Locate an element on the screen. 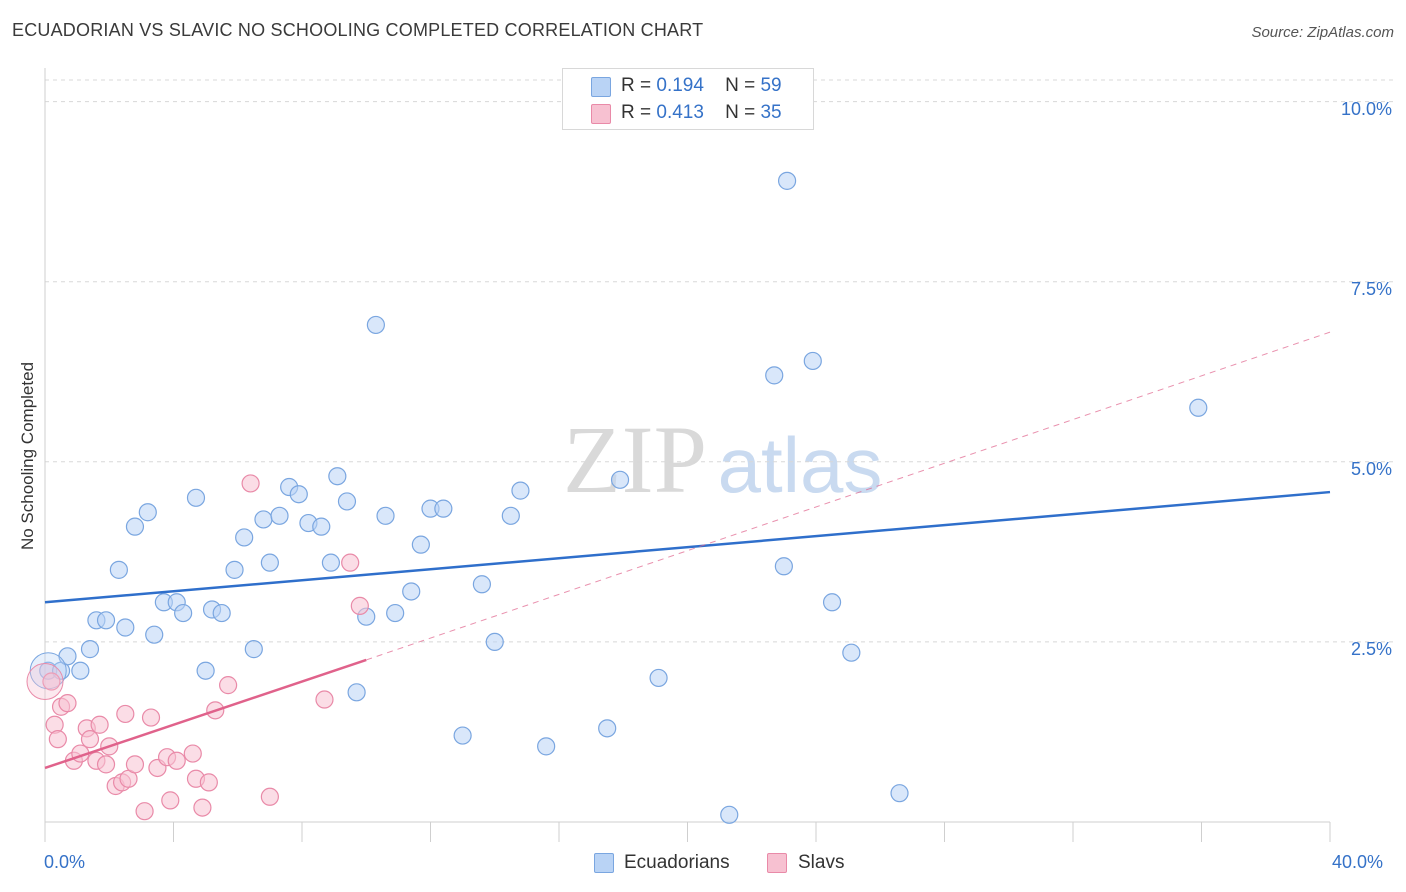 The width and height of the screenshot is (1406, 892). stats-legend: R = 0.194 N = 59 R = 0.413 N = 35 is located at coordinates (688, 99).